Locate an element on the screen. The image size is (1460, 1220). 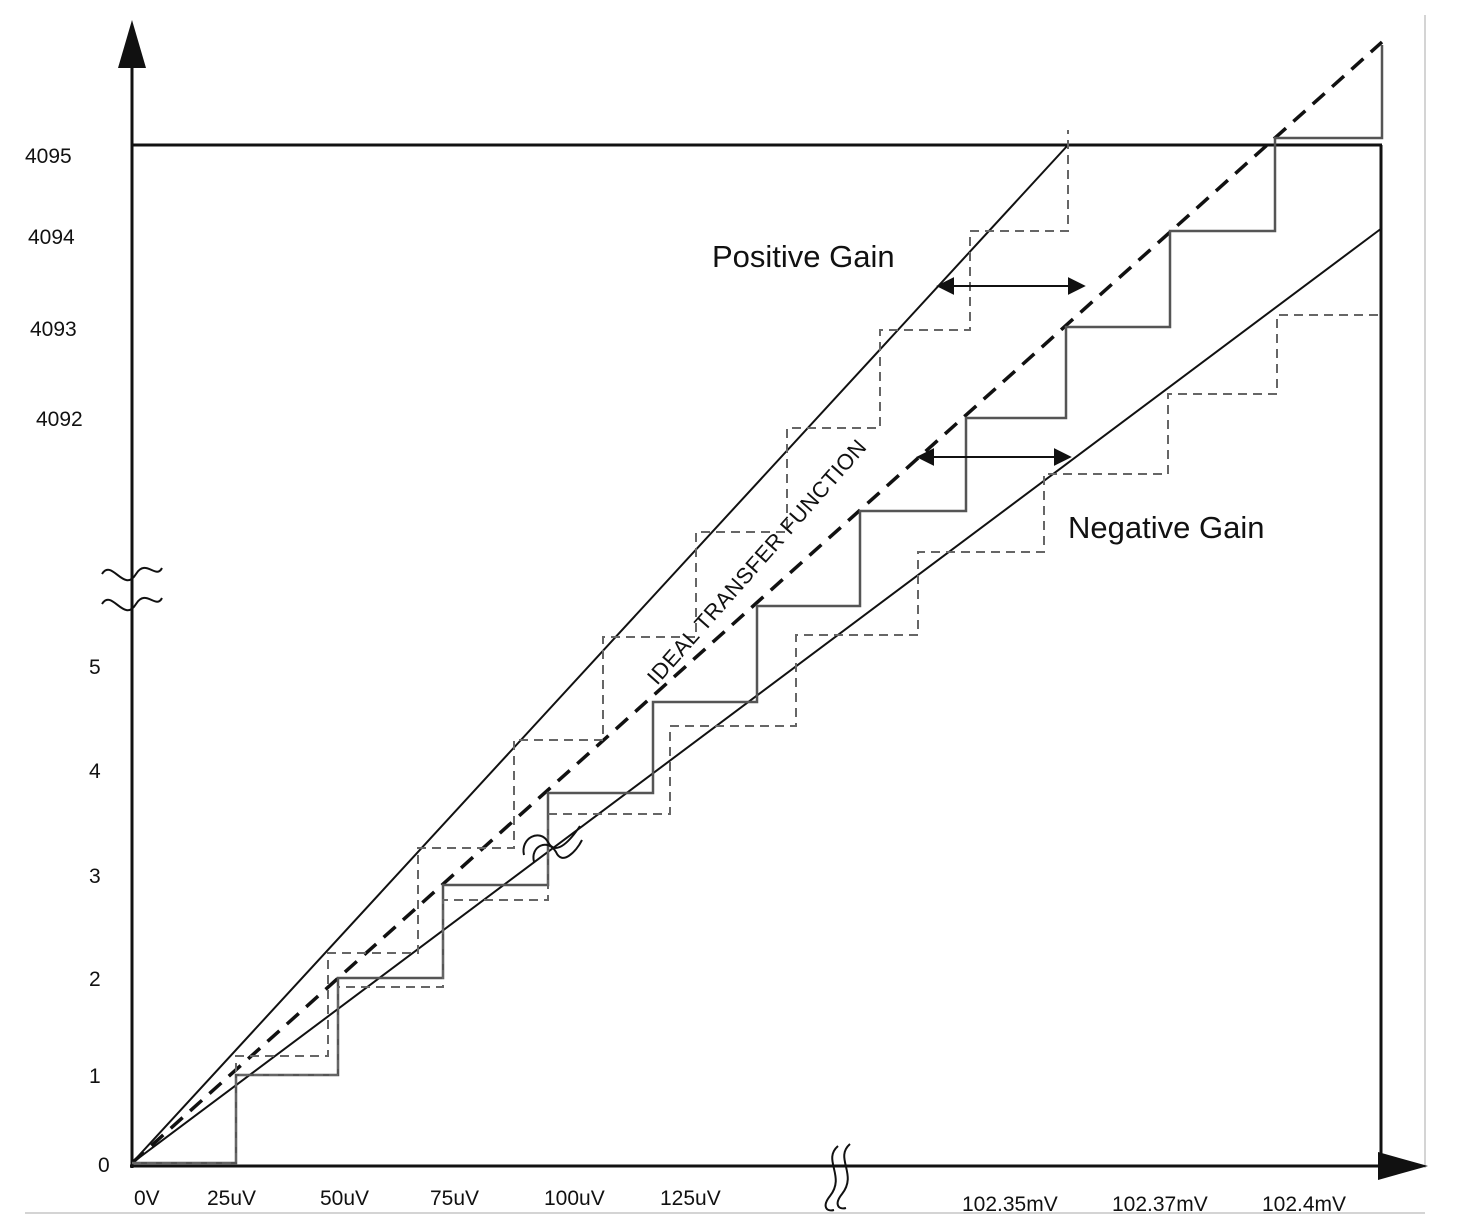
y-tick-label: 4093 is located at coordinates (53, 329).